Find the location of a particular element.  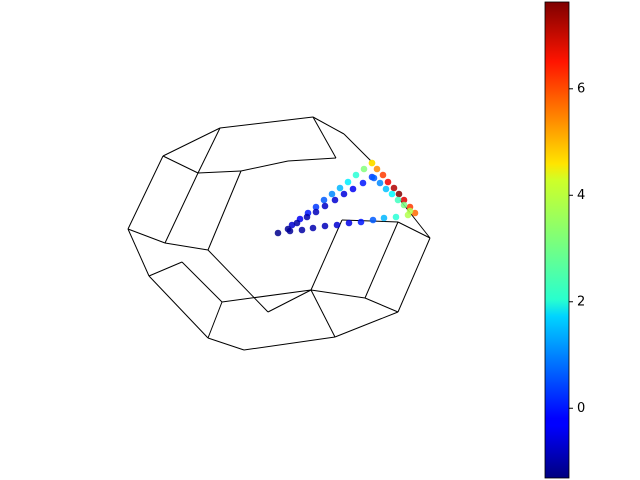

colorbar is located at coordinates (557, 240).